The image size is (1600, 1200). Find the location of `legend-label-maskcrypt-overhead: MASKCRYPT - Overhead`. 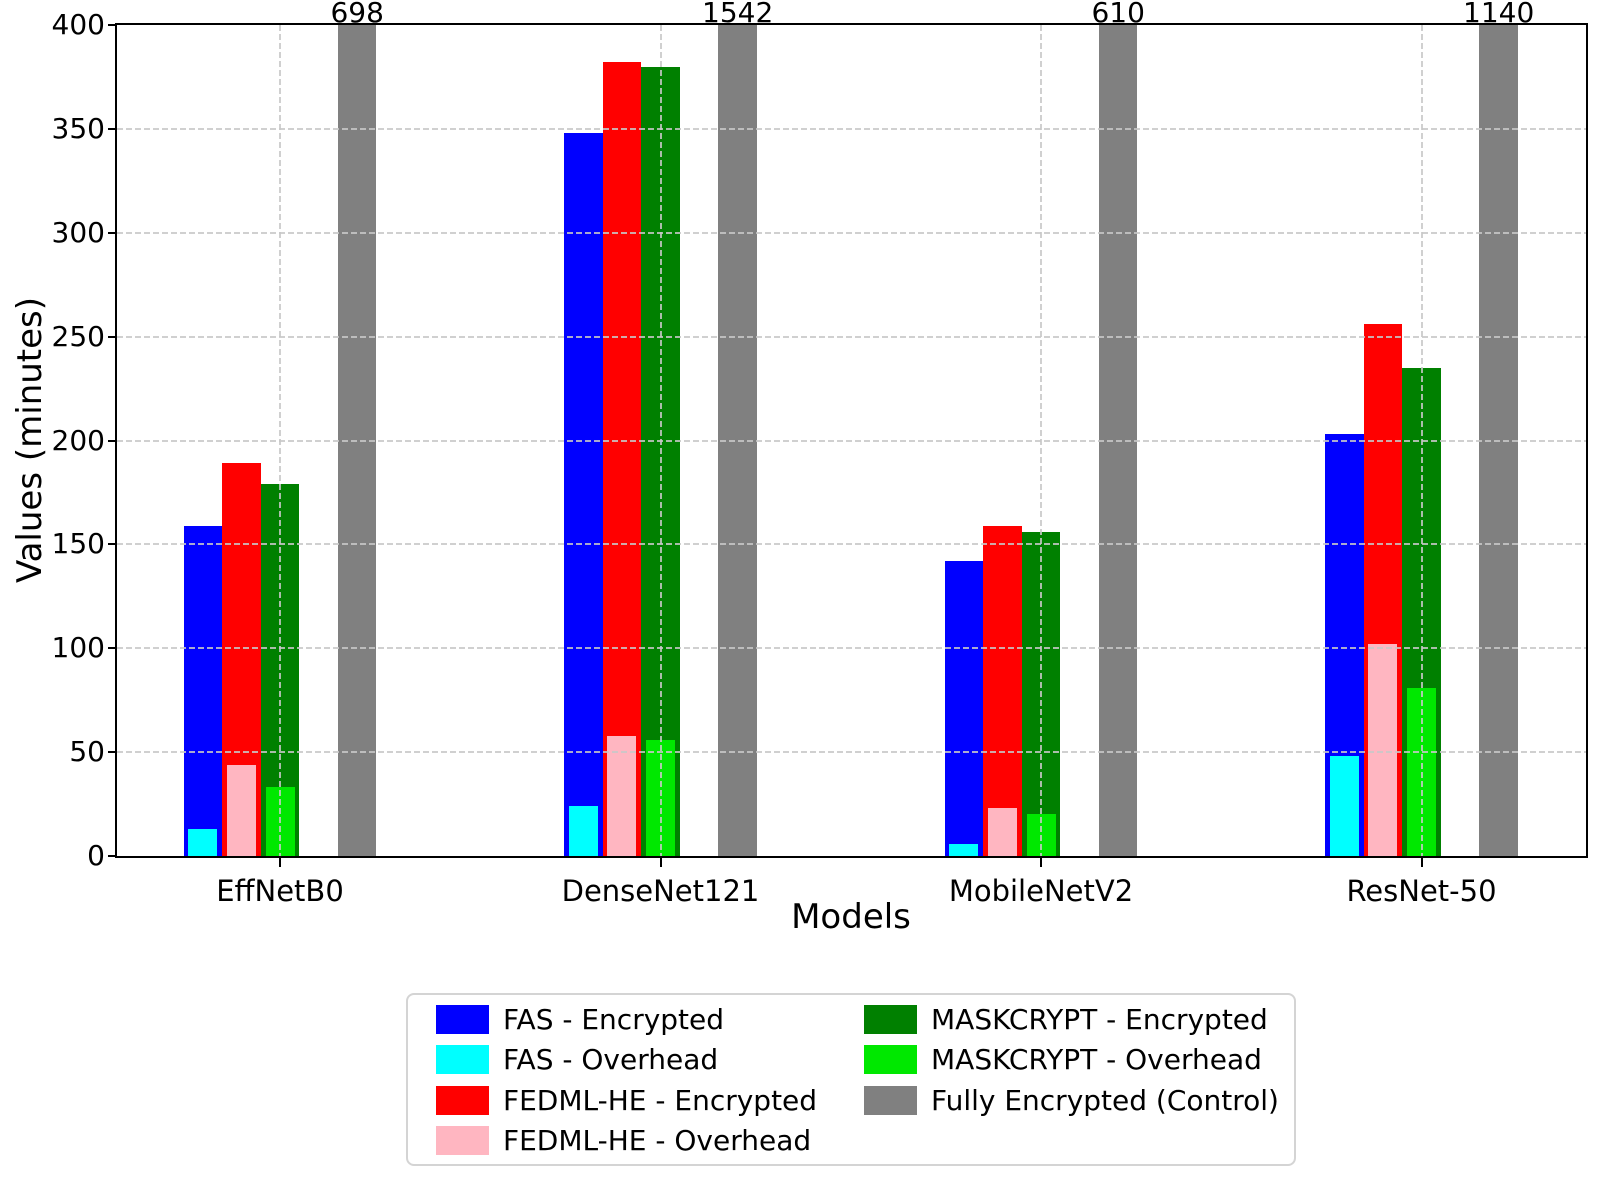

legend-label-maskcrypt-overhead: MASKCRYPT - Overhead is located at coordinates (1096, 1059).